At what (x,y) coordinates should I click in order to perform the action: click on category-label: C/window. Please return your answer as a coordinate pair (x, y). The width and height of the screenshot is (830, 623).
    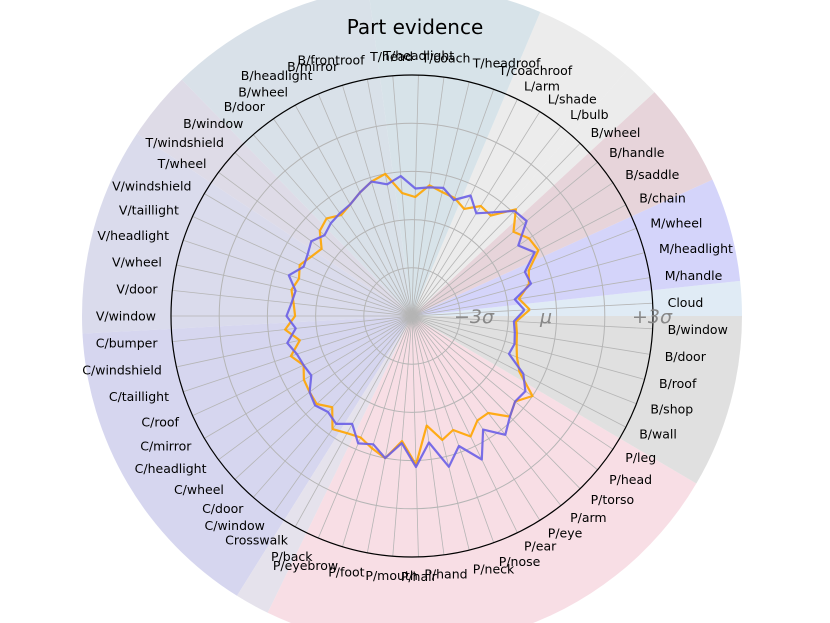
    Looking at the image, I should click on (235, 525).